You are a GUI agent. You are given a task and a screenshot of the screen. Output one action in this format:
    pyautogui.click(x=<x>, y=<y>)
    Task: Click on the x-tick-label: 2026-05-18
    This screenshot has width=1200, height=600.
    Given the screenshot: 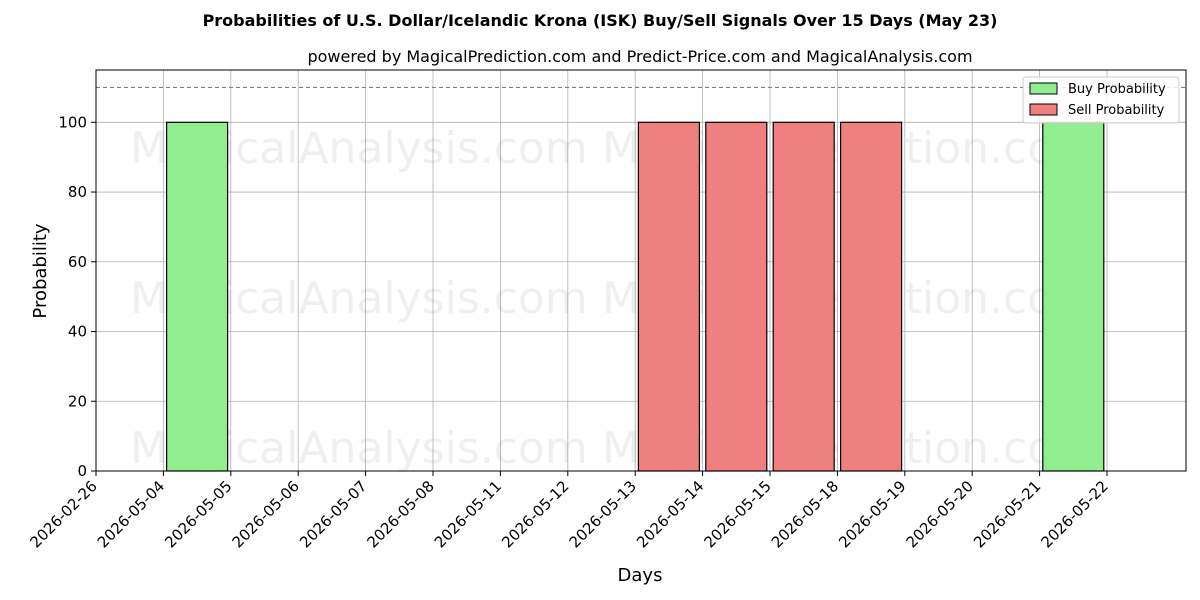 What is the action you would take?
    pyautogui.click(x=805, y=514)
    